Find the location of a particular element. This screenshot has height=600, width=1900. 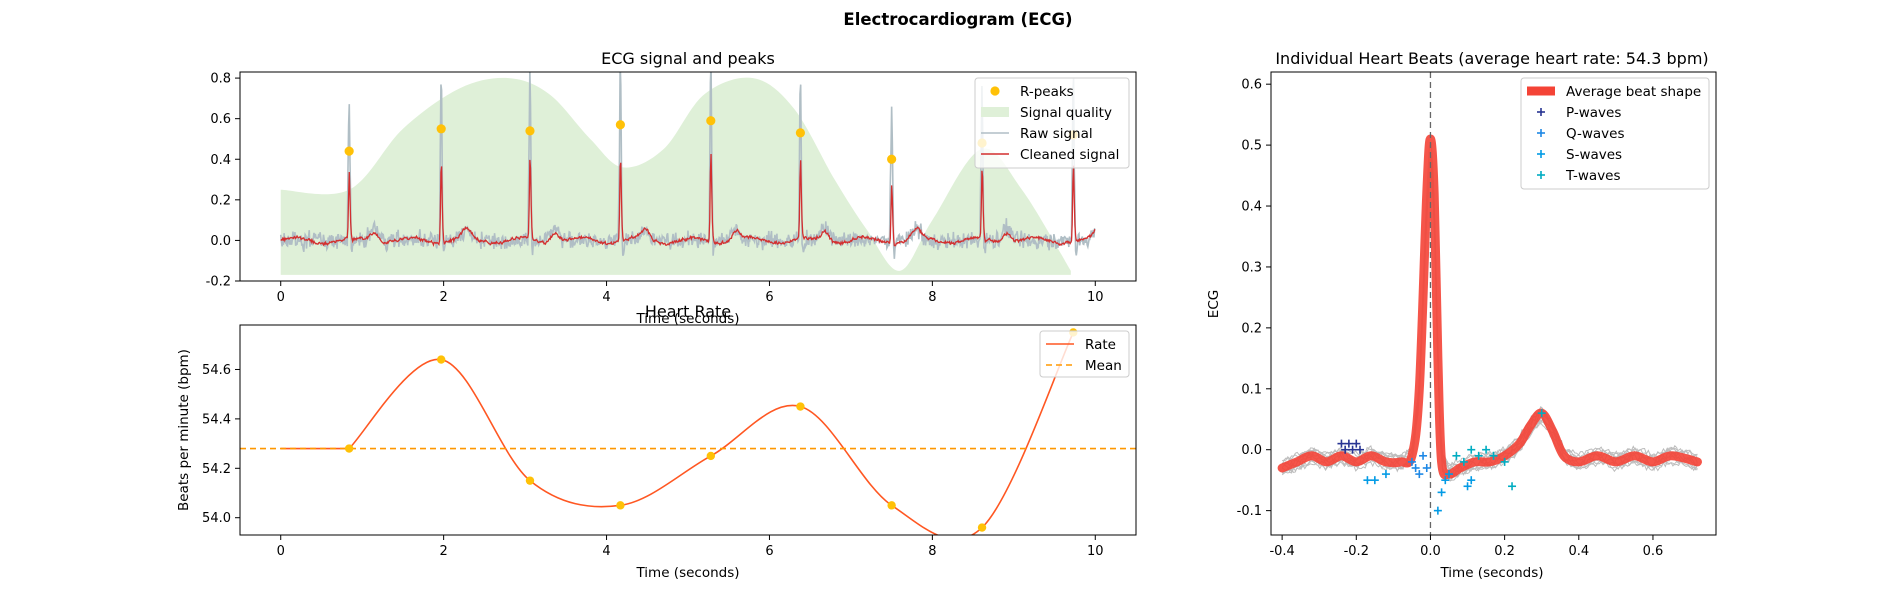

y-tick-label: 0.5 is located at coordinates (1251, 146).